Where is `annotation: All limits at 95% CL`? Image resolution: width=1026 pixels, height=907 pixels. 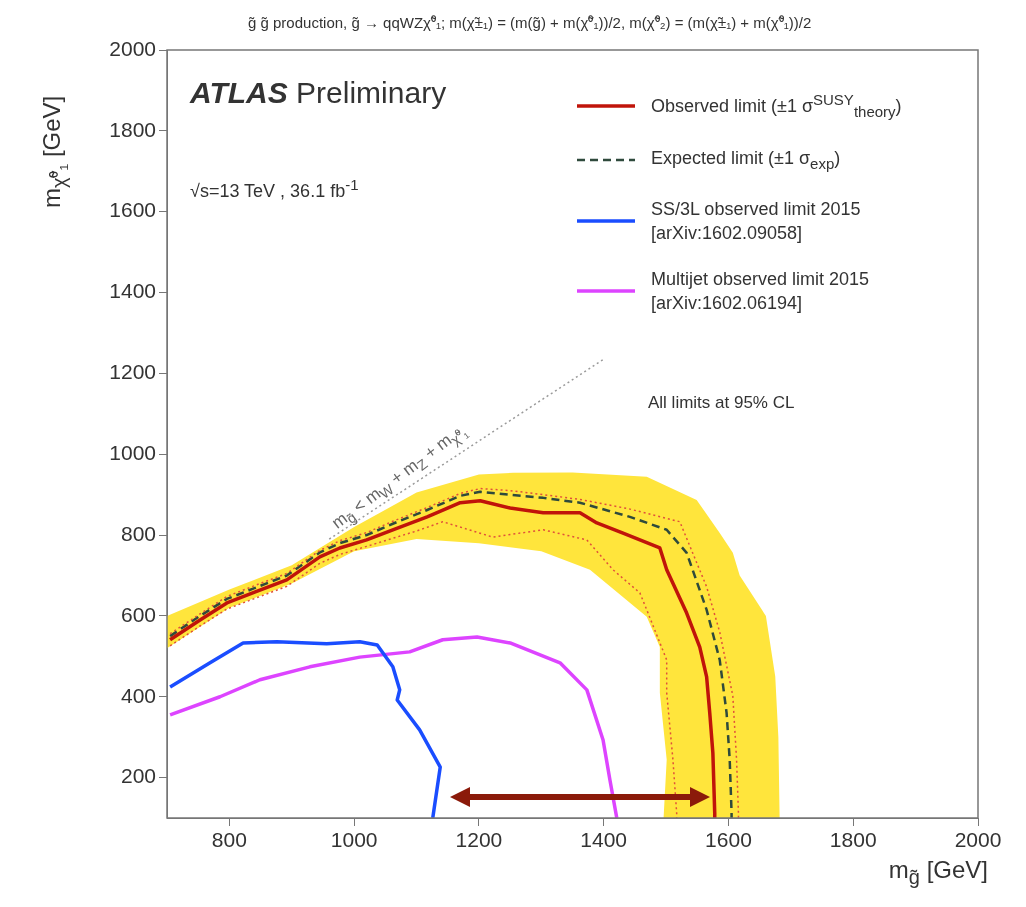
annotation: All limits at 95% CL is located at coordinates (721, 403).